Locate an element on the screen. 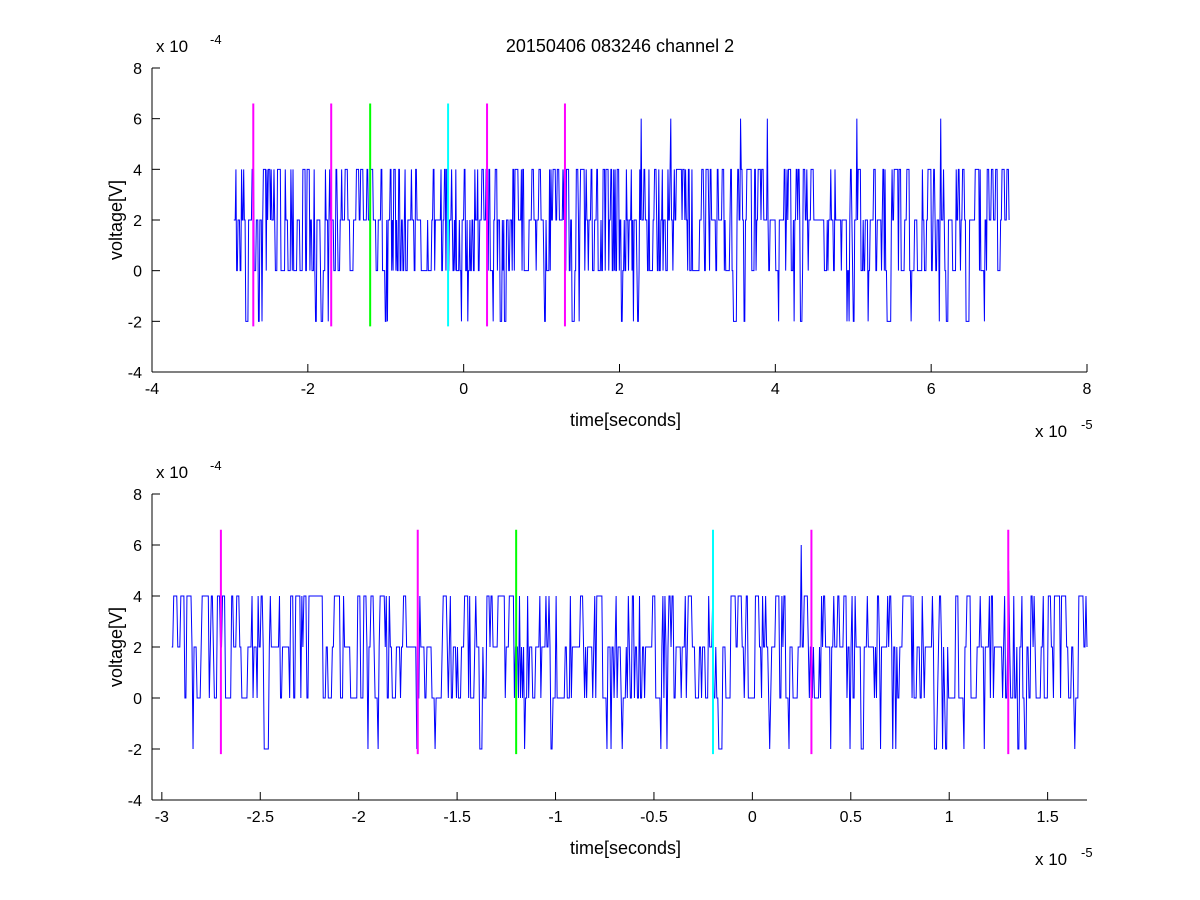 The width and height of the screenshot is (1200, 900). x-tick-label: 1 is located at coordinates (949, 817).